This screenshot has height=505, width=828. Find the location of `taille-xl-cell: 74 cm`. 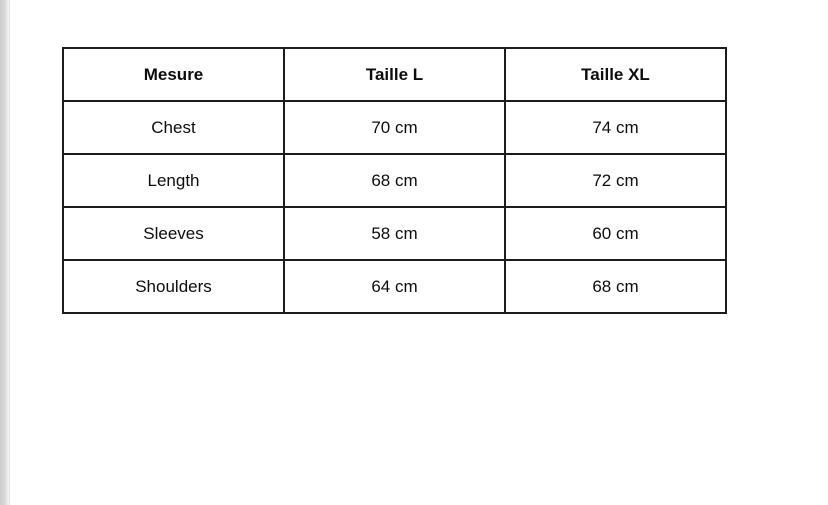

taille-xl-cell: 74 cm is located at coordinates (615, 127).